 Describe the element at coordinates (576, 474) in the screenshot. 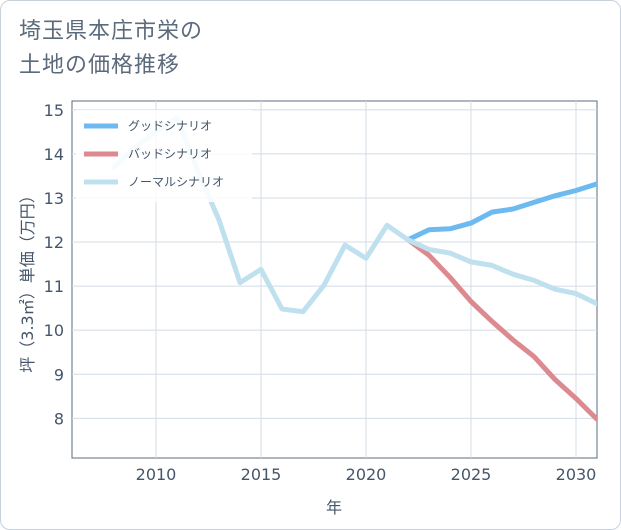

I see `x-tick-label: 2030` at that location.